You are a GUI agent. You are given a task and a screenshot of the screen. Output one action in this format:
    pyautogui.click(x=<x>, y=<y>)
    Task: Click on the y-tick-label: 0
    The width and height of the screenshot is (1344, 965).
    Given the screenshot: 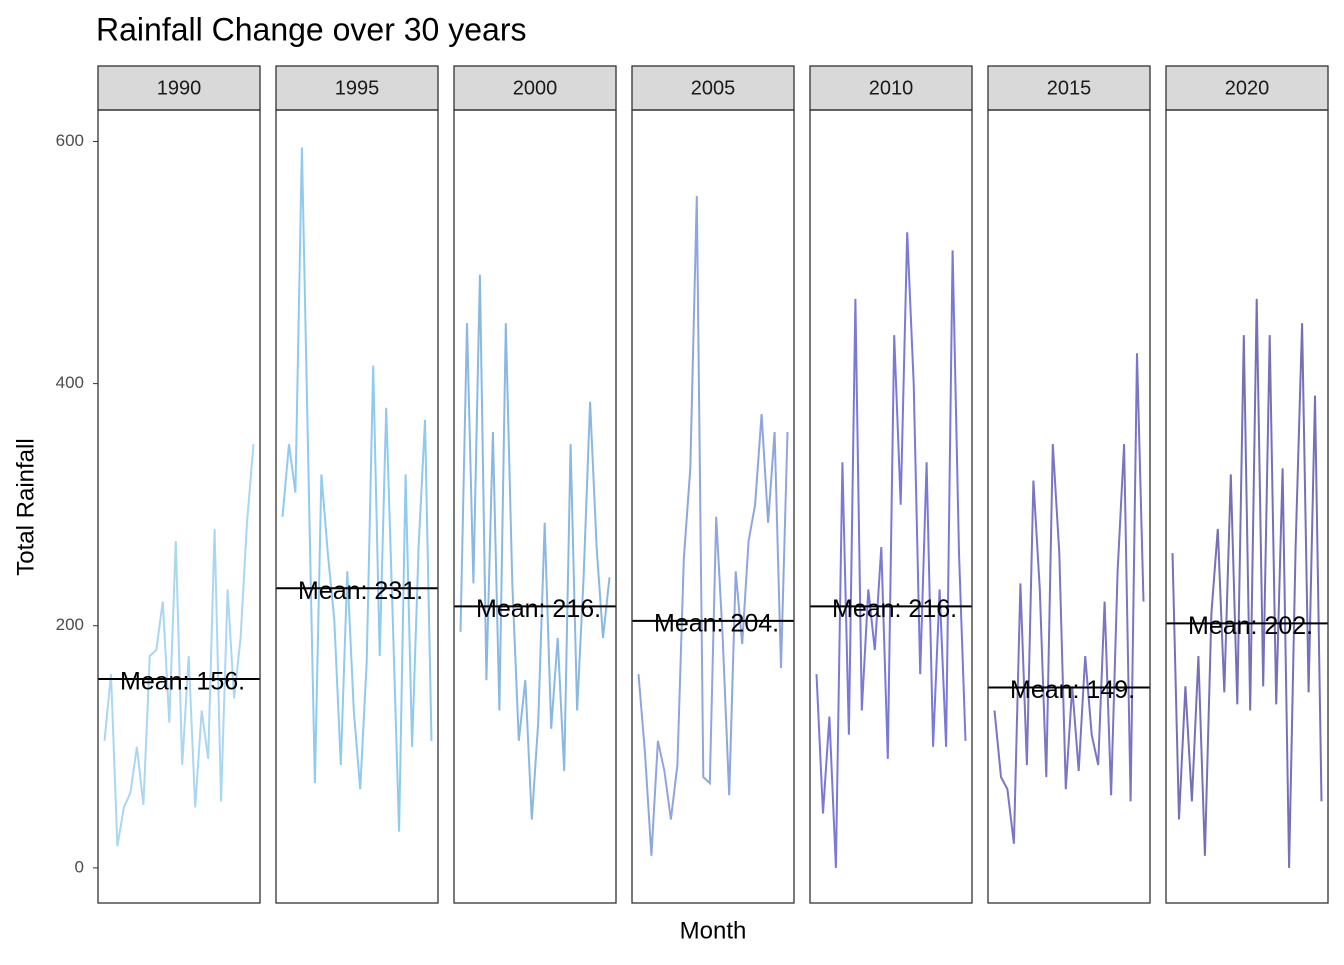 What is the action you would take?
    pyautogui.click(x=79, y=866)
    